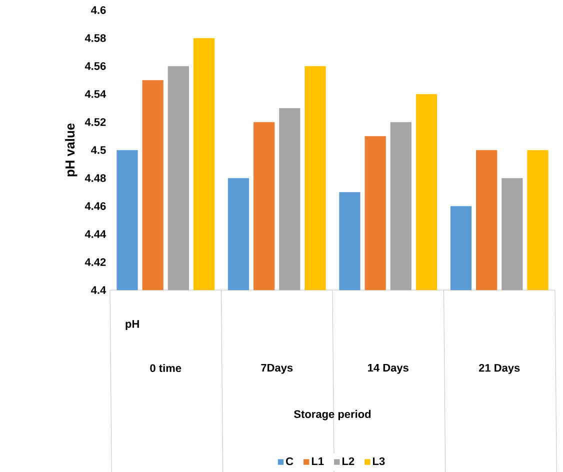  What do you see at coordinates (332, 415) in the screenshot?
I see `x-axis-title: Storage period` at bounding box center [332, 415].